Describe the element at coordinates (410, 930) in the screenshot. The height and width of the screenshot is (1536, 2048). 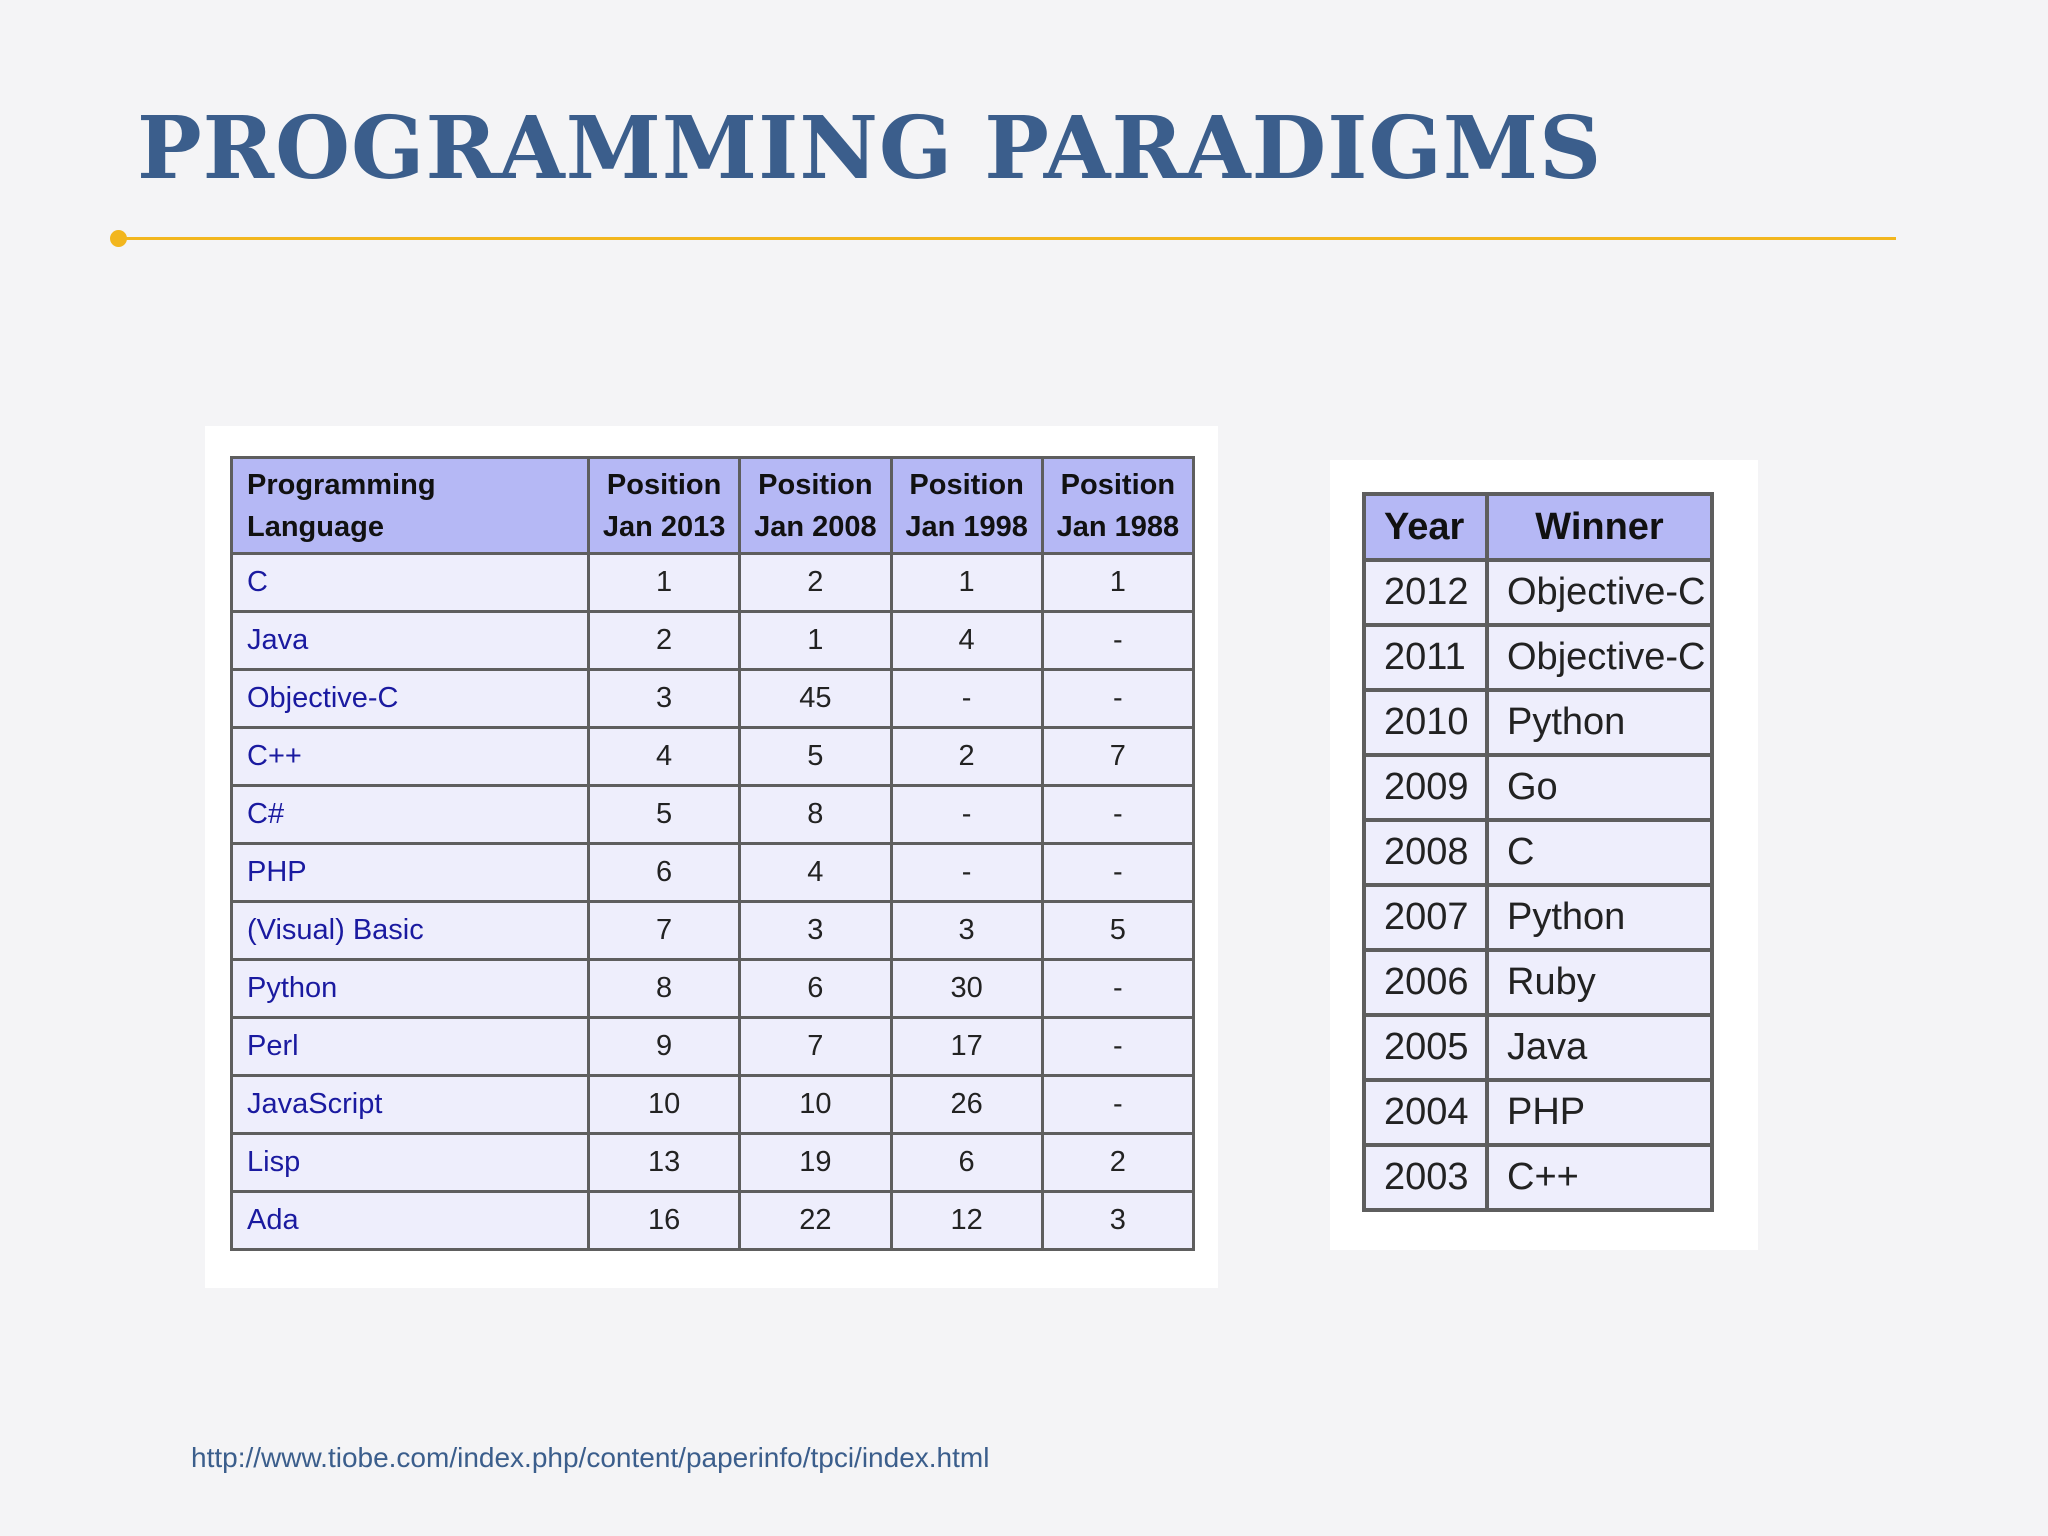
I see `language-cell: (Visual) Basic` at that location.